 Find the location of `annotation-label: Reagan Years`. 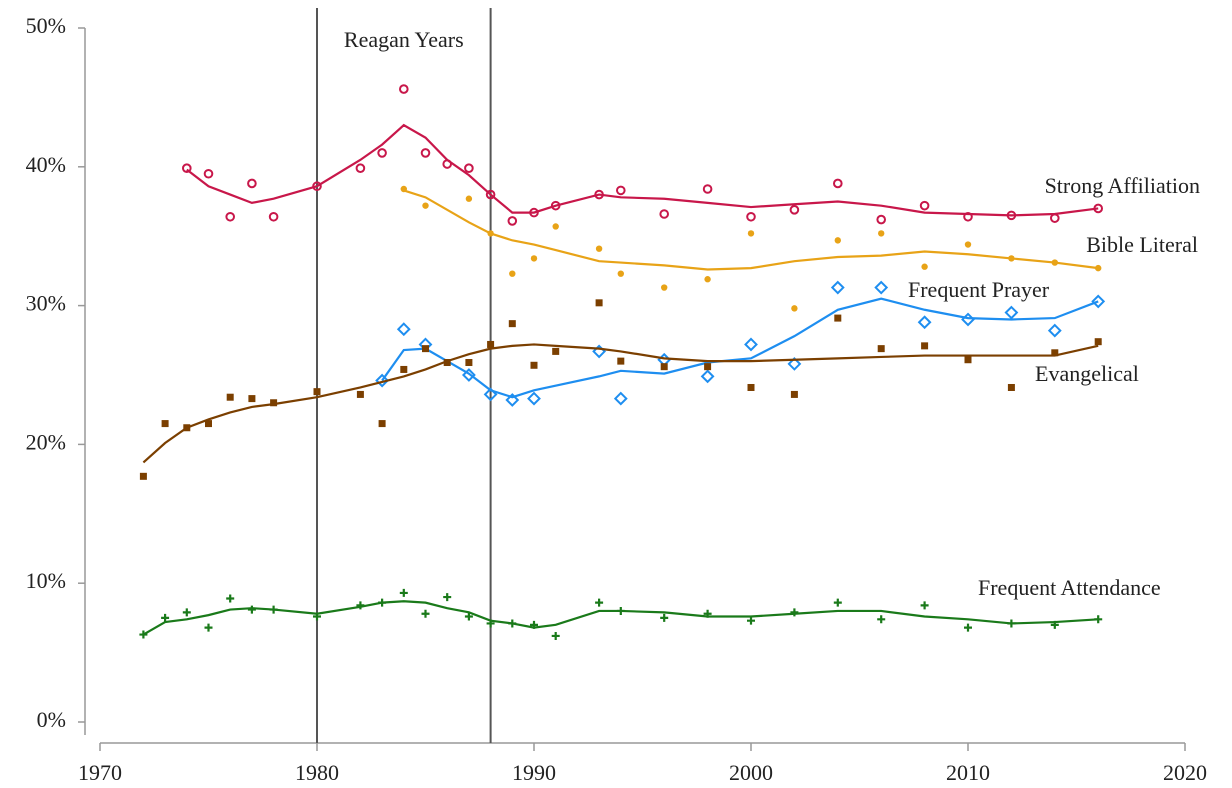

annotation-label: Reagan Years is located at coordinates (404, 39).